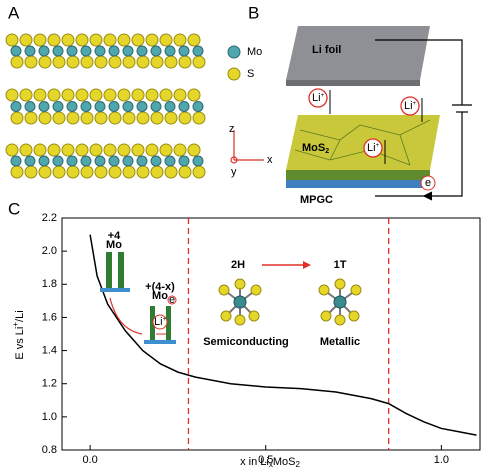  What do you see at coordinates (234, 172) in the screenshot?
I see `axis-name: y` at bounding box center [234, 172].